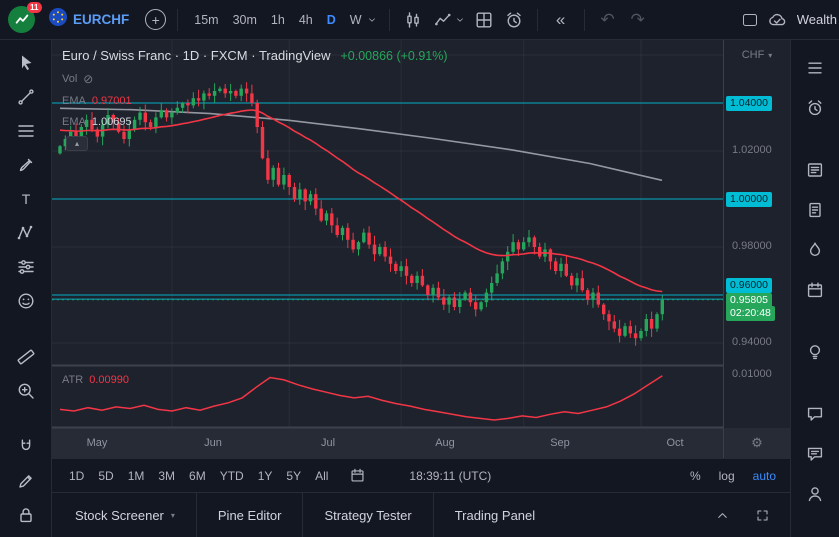 This screenshot has width=839, height=537. Describe the element at coordinates (26, 165) in the screenshot. I see `brush-icon` at that location.